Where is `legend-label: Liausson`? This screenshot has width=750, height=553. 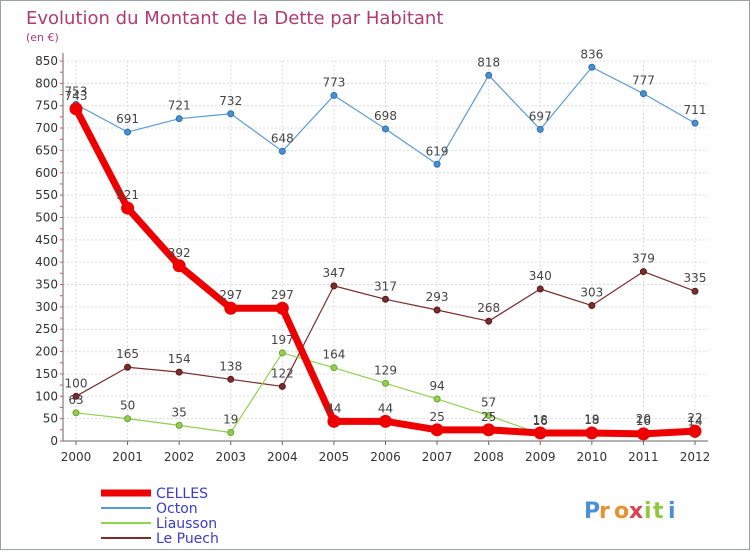
legend-label: Liausson is located at coordinates (186, 524).